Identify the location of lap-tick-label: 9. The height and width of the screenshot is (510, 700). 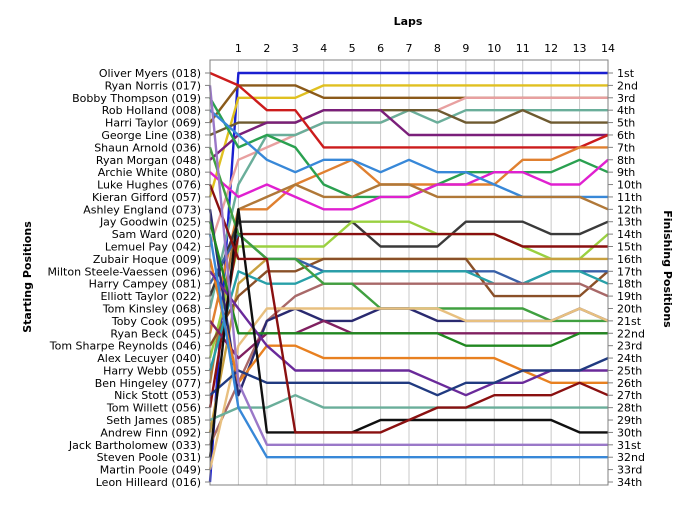
(465, 48).